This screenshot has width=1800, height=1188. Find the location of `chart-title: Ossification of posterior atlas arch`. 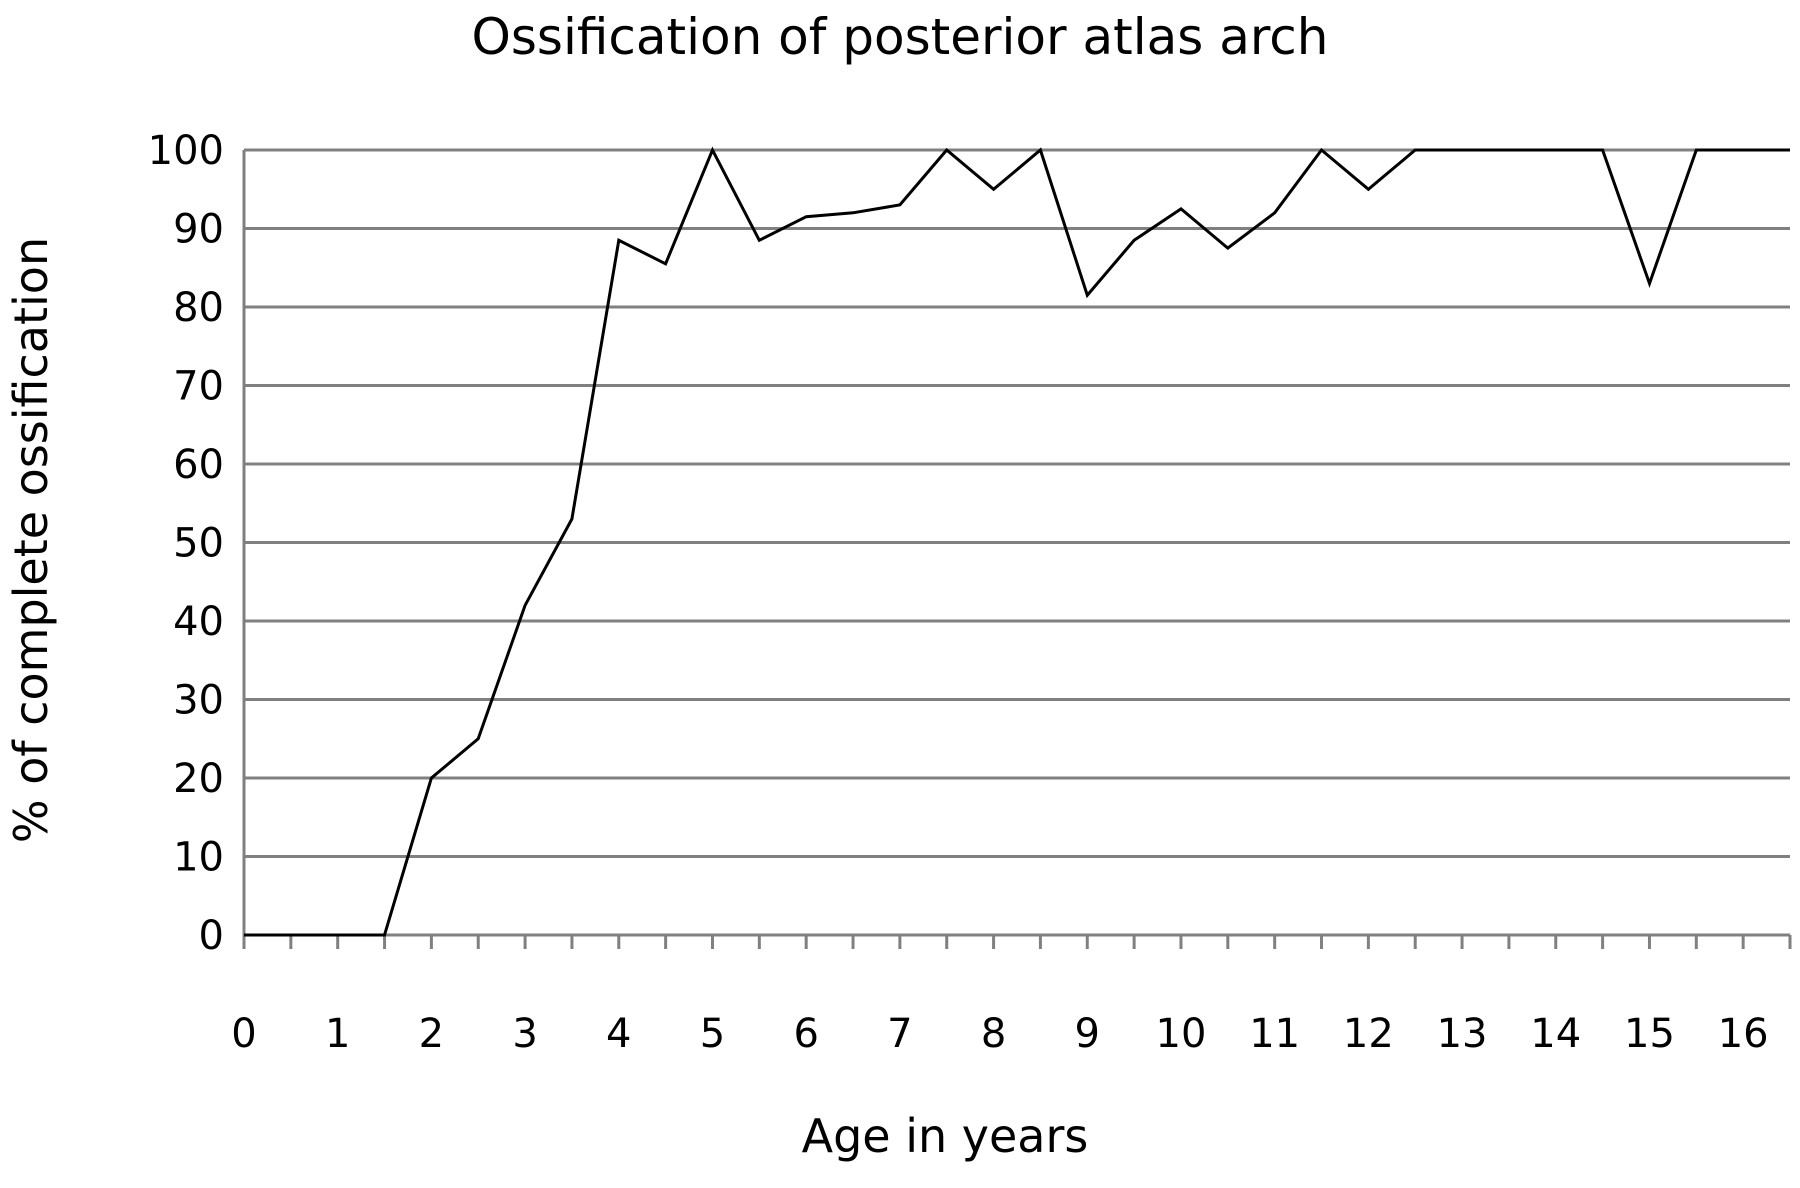

chart-title: Ossification of posterior atlas arch is located at coordinates (900, 37).